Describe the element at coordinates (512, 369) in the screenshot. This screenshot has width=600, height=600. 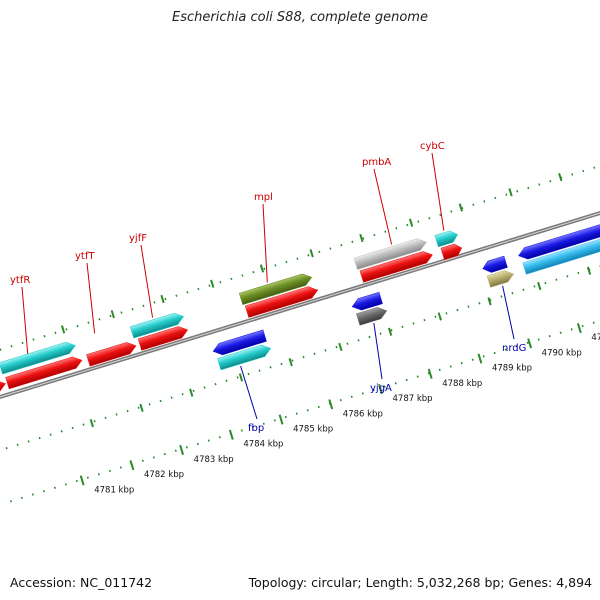
I see `ruler-tick-label: 4789 kbp` at that location.